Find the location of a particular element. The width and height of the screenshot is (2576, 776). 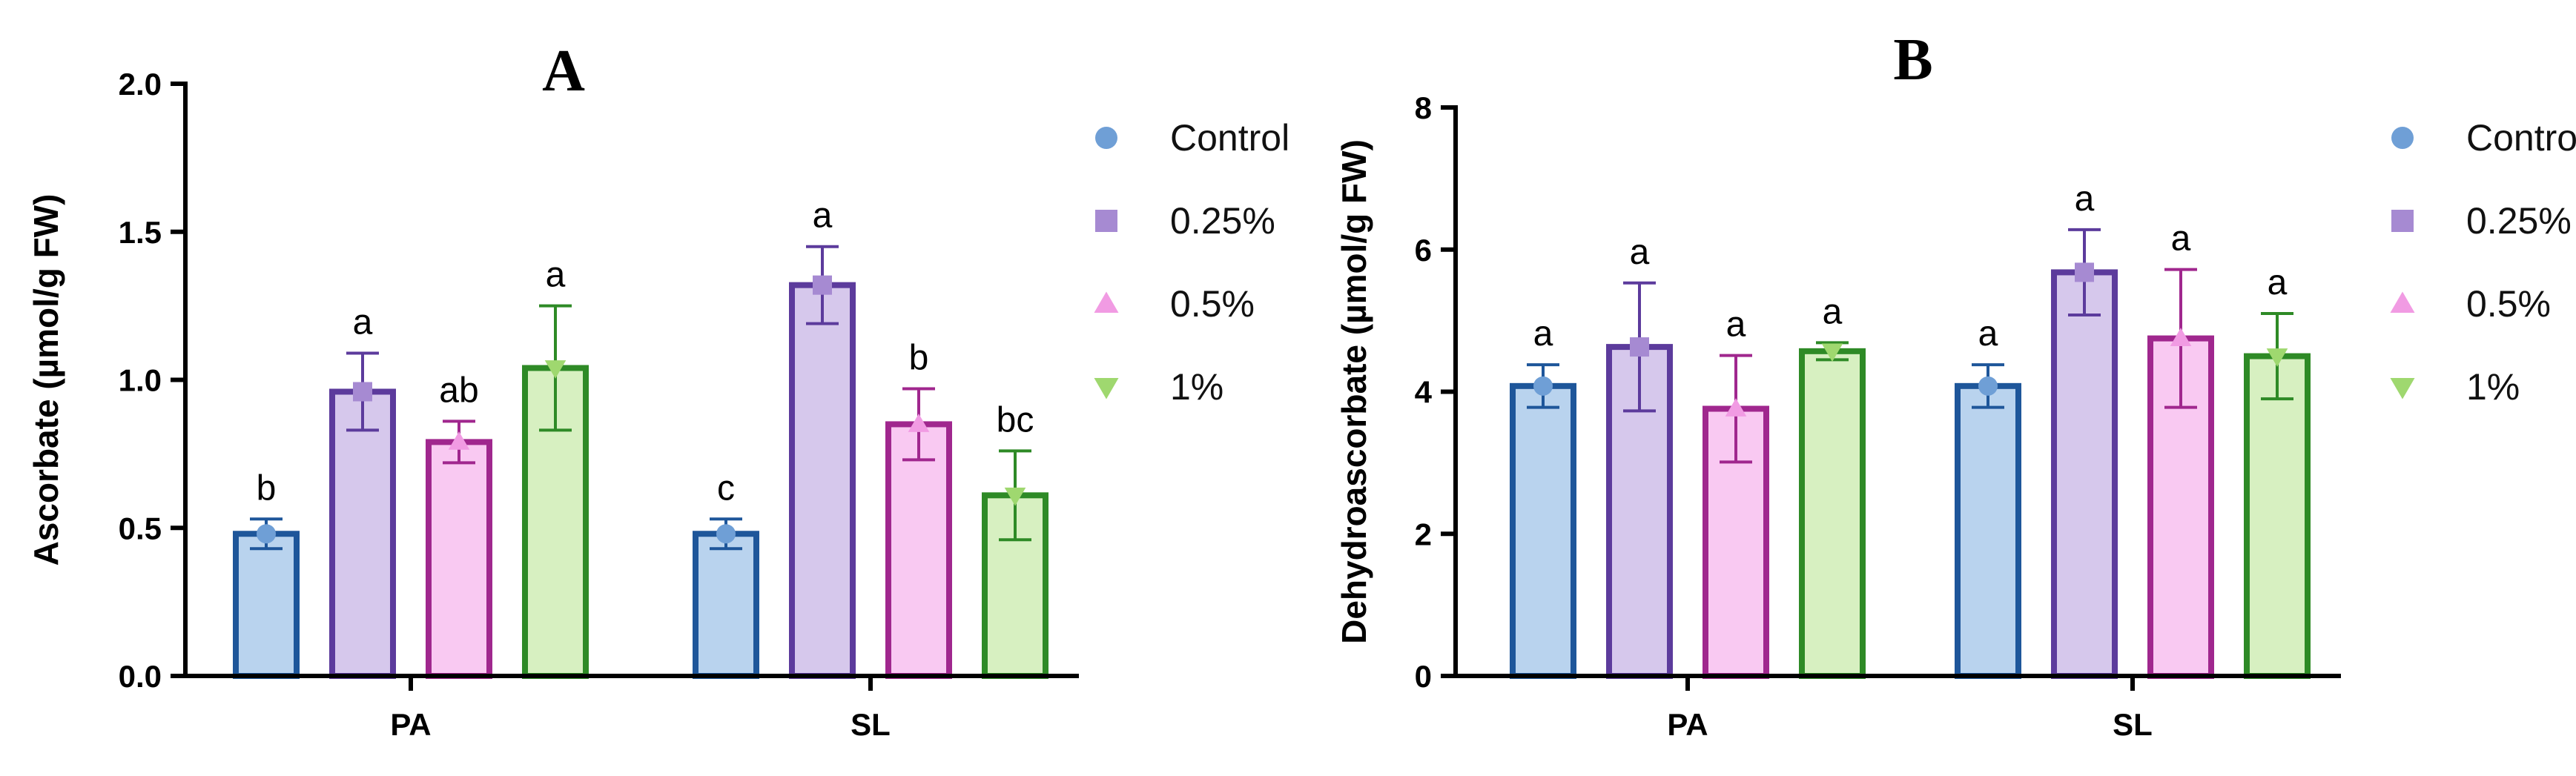

significance-letter: bc is located at coordinates (1015, 420).